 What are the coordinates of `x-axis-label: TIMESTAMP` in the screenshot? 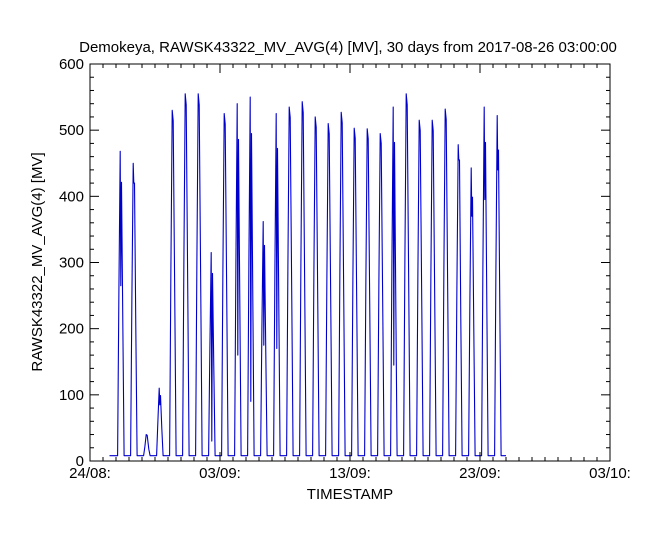 It's located at (350, 494).